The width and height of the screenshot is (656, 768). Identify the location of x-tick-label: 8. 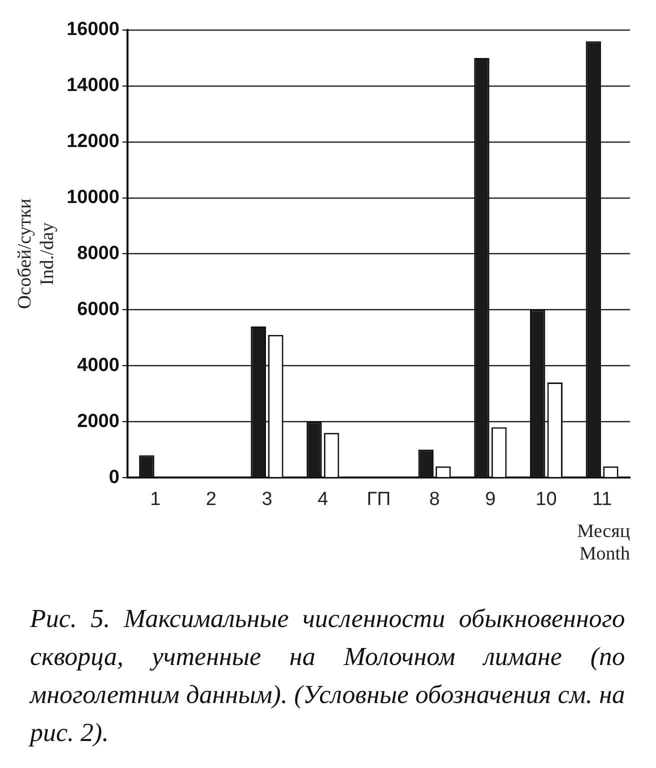
(434, 499).